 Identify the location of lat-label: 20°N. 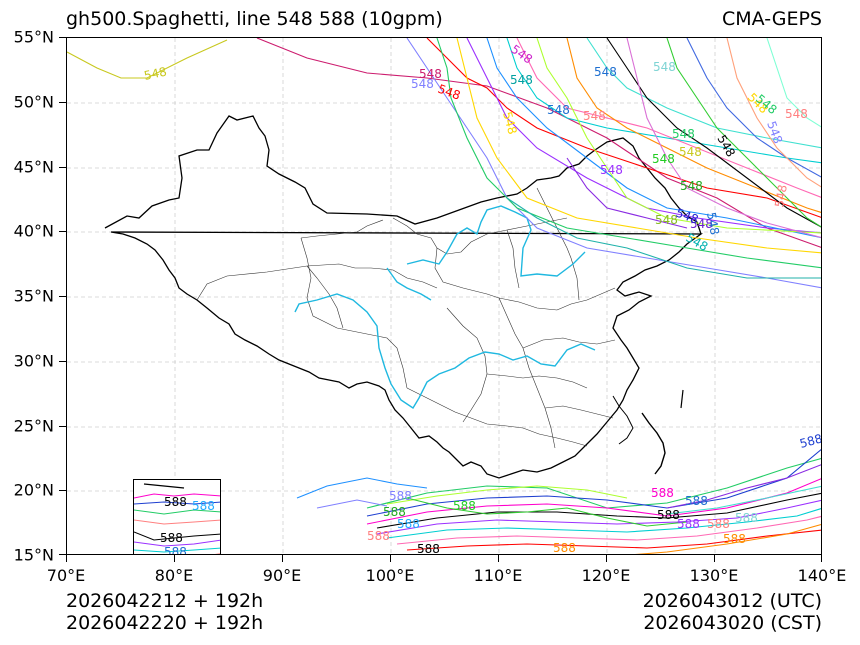
(33, 490).